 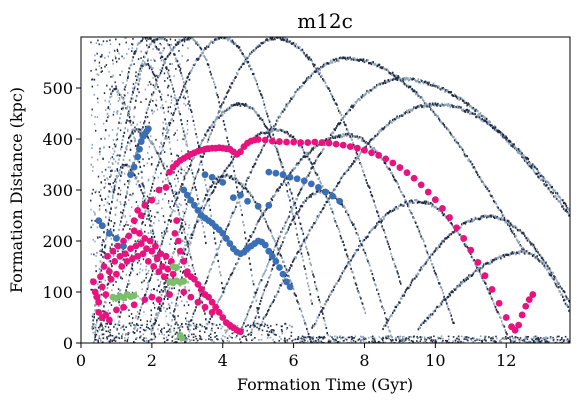 What do you see at coordinates (57, 190) in the screenshot?
I see `y-tick-label: 300` at bounding box center [57, 190].